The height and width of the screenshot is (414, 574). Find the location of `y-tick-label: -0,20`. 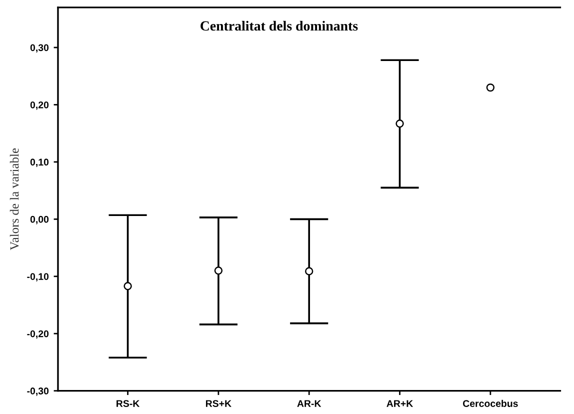

y-tick-label: -0,20 is located at coordinates (38, 334).